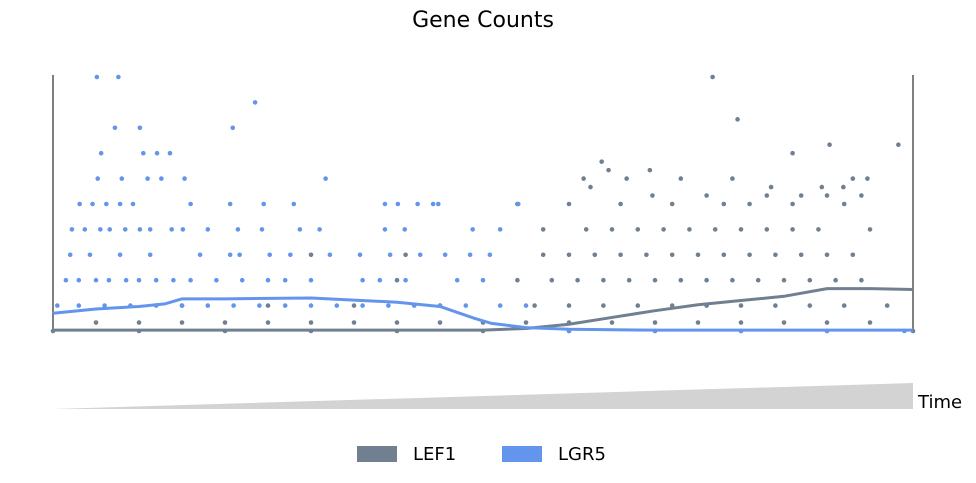 The image size is (976, 483). What do you see at coordinates (483, 309) in the screenshot?
I see `smooth-line` at bounding box center [483, 309].